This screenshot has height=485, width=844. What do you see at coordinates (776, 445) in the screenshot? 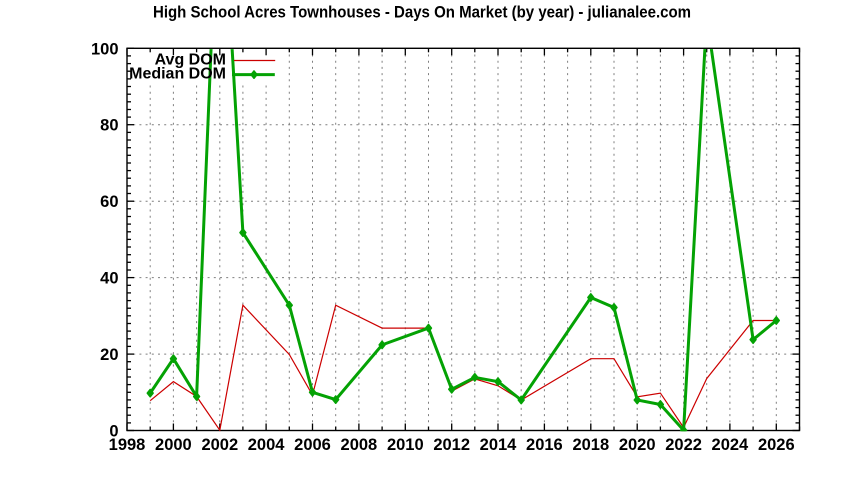
I see `svg-text: 2026` at bounding box center [776, 445].